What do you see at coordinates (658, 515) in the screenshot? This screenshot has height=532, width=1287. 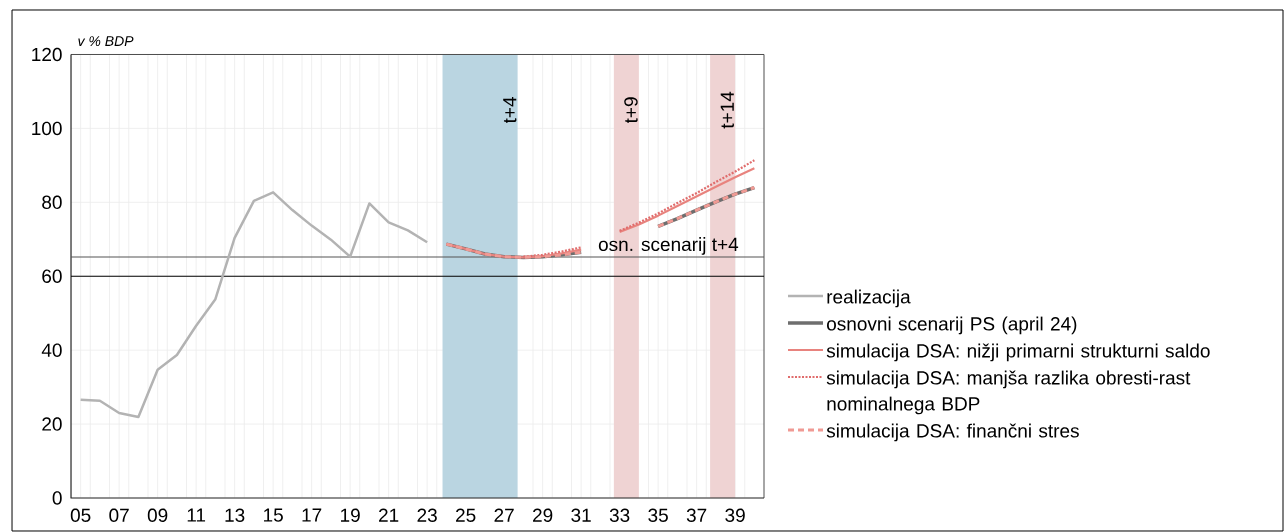 I see `x-tick-label: 35` at bounding box center [658, 515].